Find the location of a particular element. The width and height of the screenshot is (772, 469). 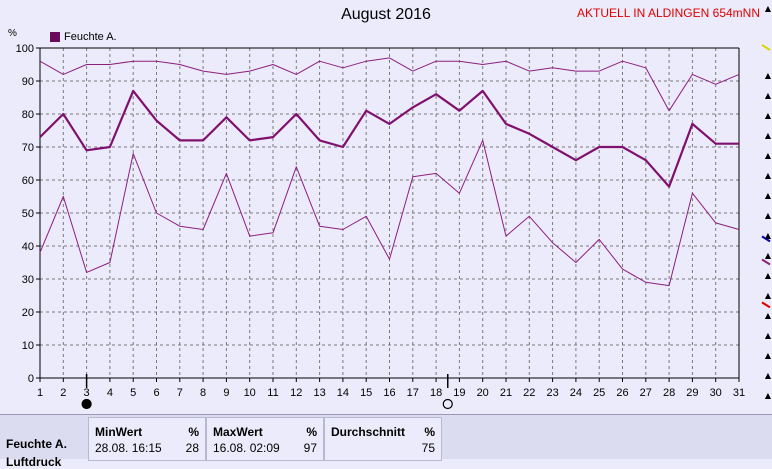

x-tick-label: 23 is located at coordinates (552, 393).